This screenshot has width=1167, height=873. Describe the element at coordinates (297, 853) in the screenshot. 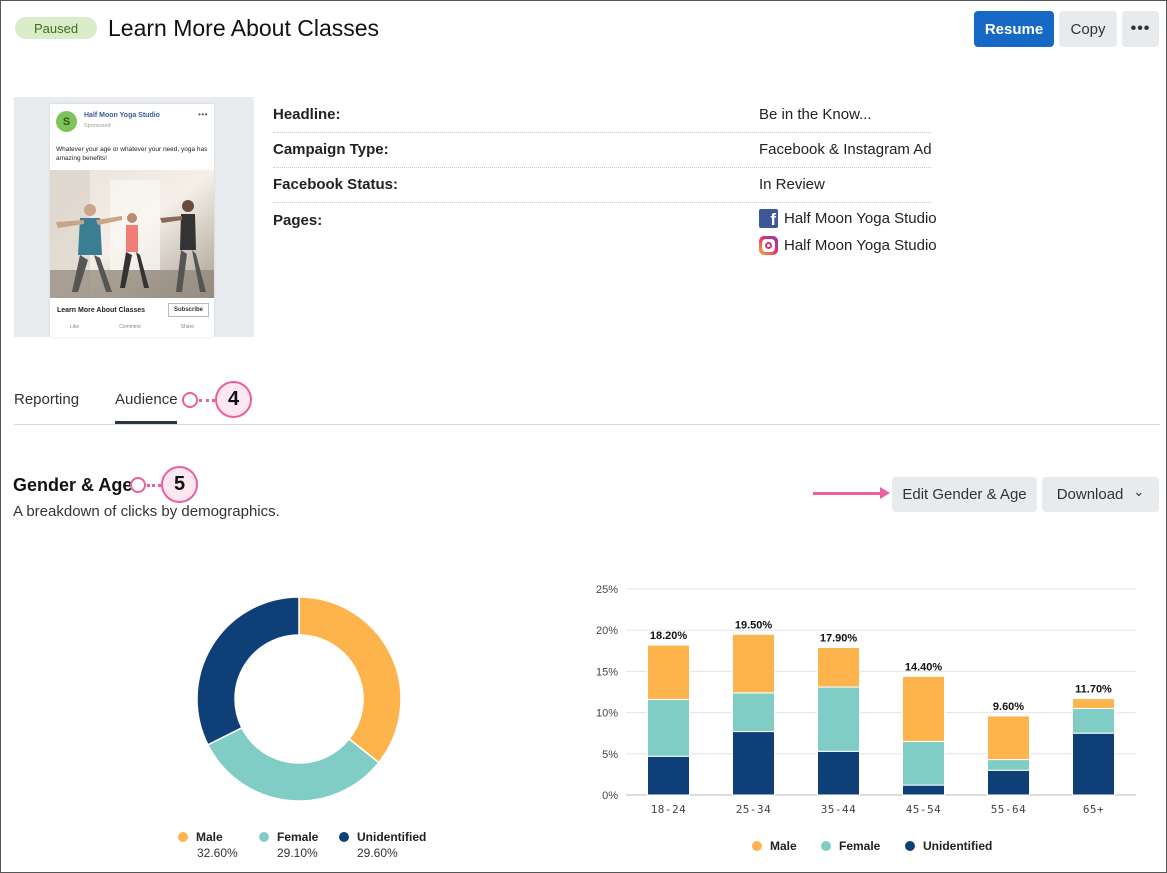

I see `donut-legend-female-value: 29.10%` at that location.